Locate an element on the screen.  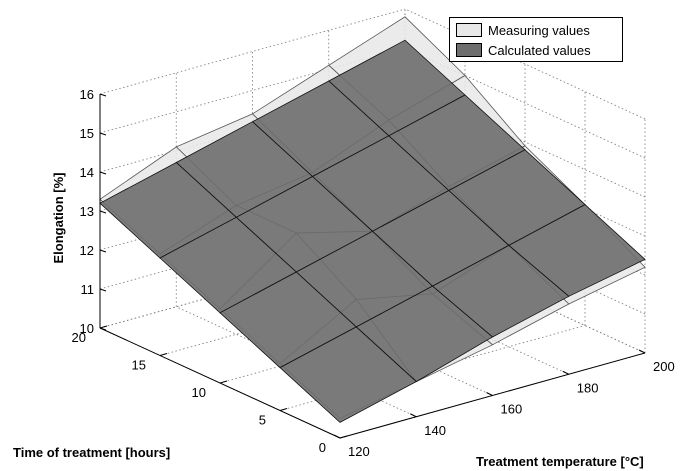
z-axis-label: Elongation [%] is located at coordinates (58, 218).